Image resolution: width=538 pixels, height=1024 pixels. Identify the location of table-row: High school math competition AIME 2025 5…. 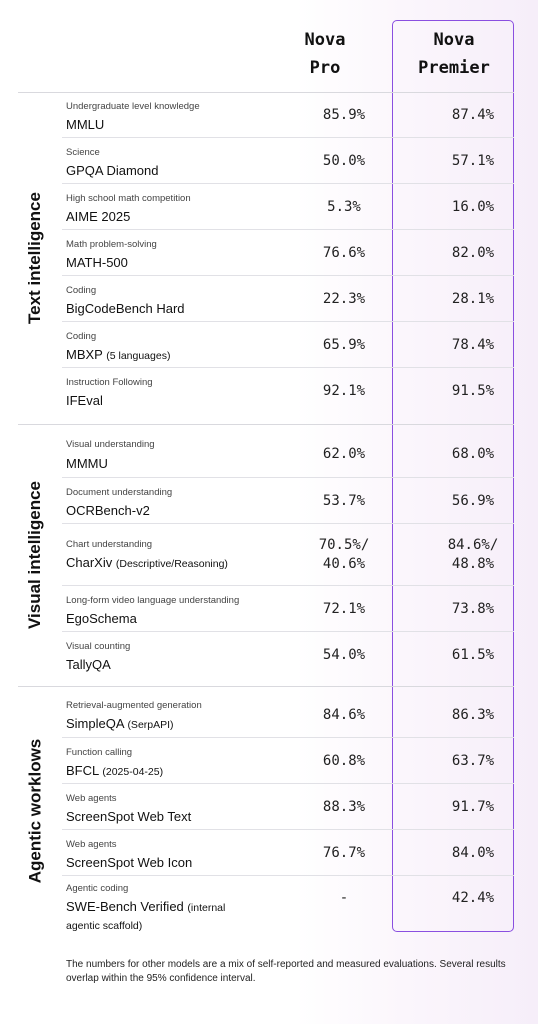
(288, 207).